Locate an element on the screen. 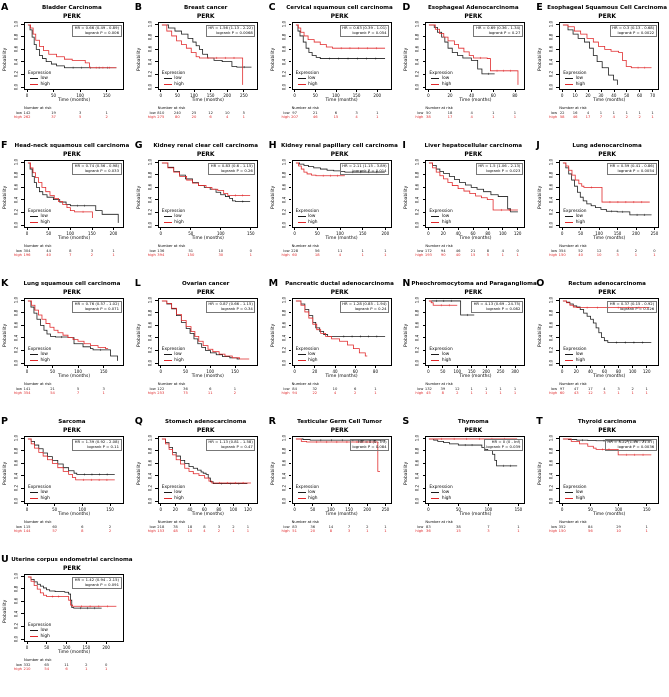 This screenshot has width=669, height=697. risk-count: 46 is located at coordinates (458, 250).